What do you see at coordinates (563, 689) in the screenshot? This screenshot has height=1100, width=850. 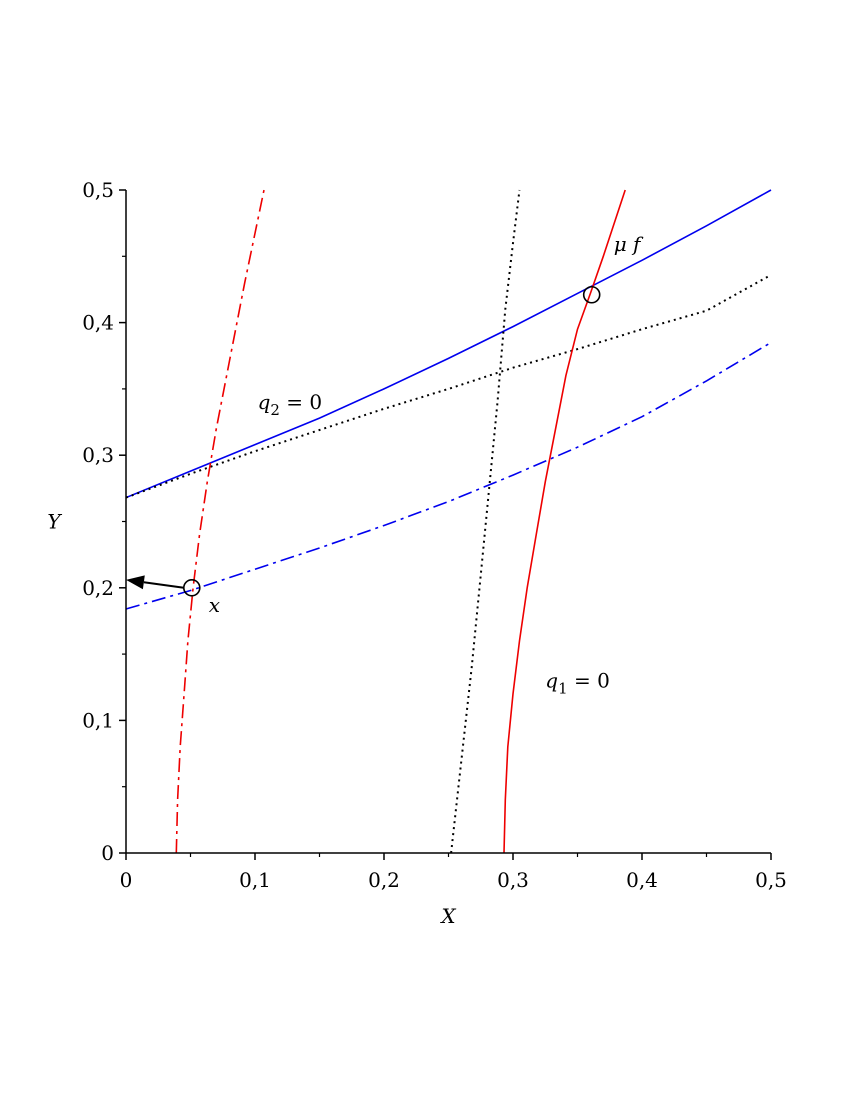 I see `annotation-q1-sub: 1` at bounding box center [563, 689].